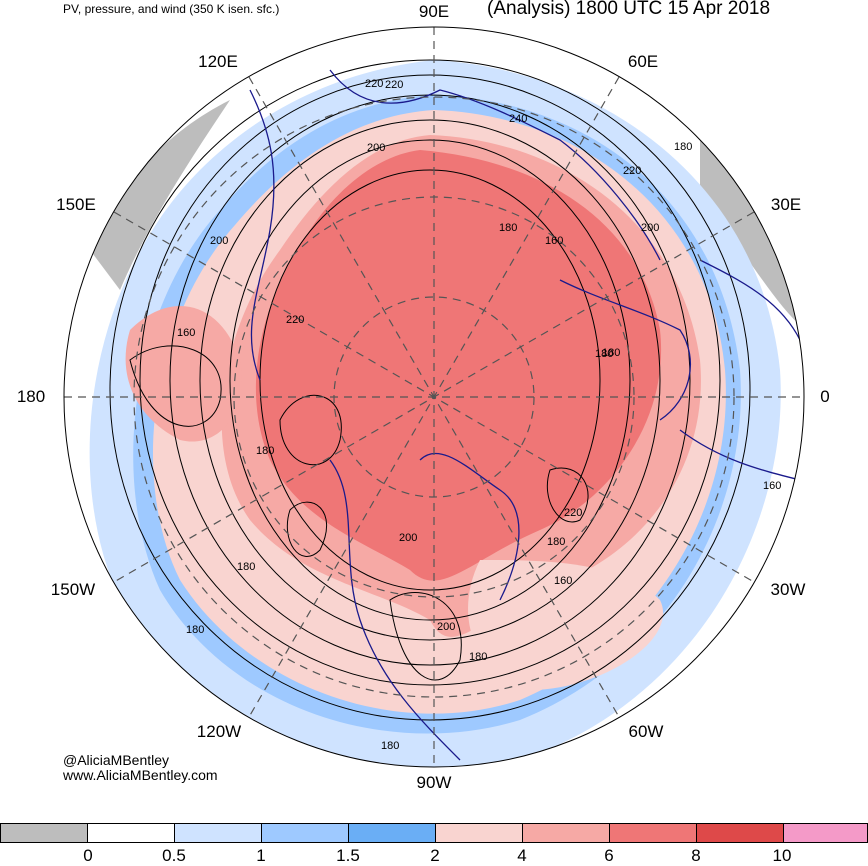 The height and width of the screenshot is (866, 868). I want to click on colorbar-tick: 0.5, so click(174, 855).